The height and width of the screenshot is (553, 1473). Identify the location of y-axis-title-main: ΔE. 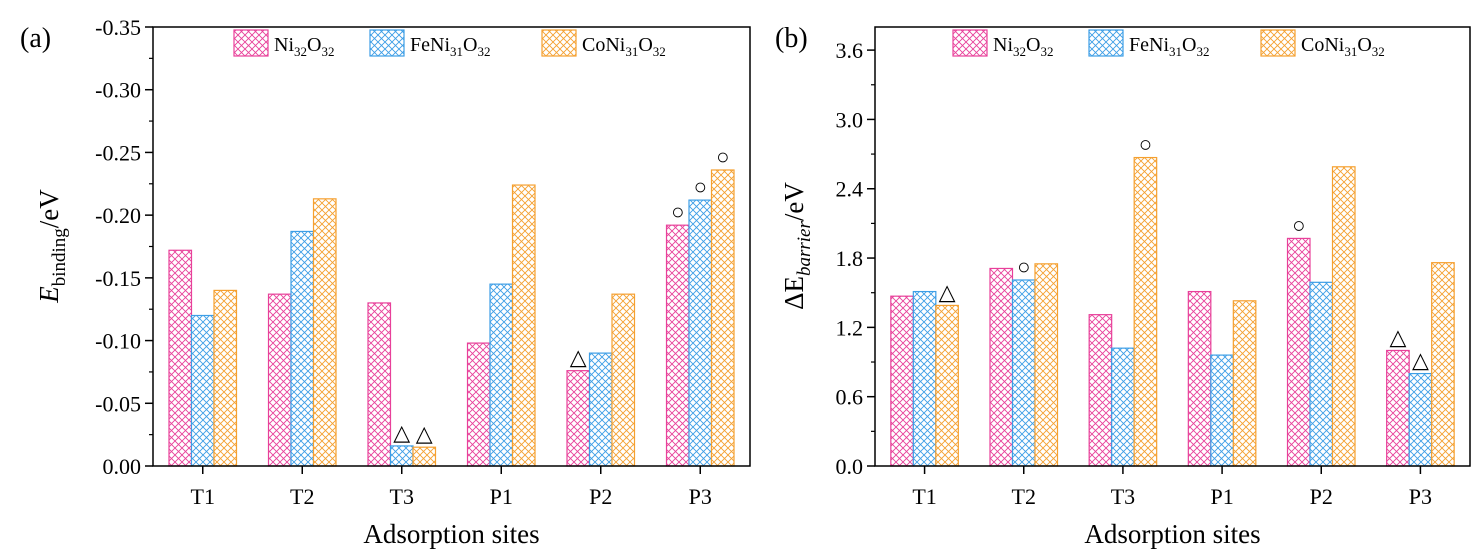
(794, 293).